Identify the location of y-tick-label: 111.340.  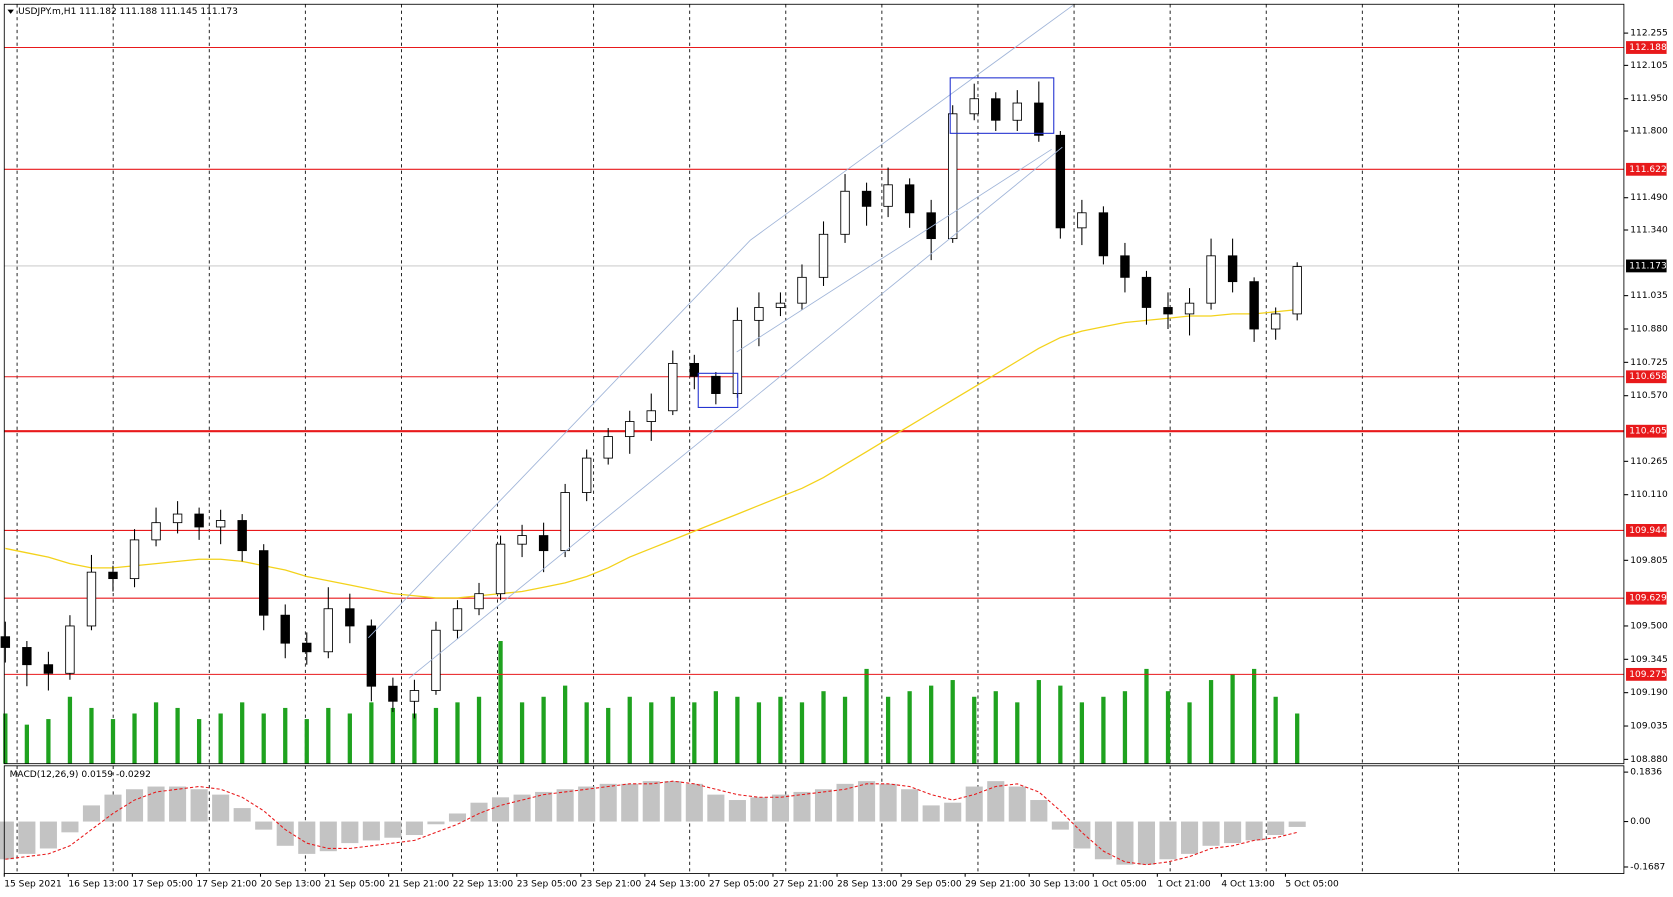
(1649, 231).